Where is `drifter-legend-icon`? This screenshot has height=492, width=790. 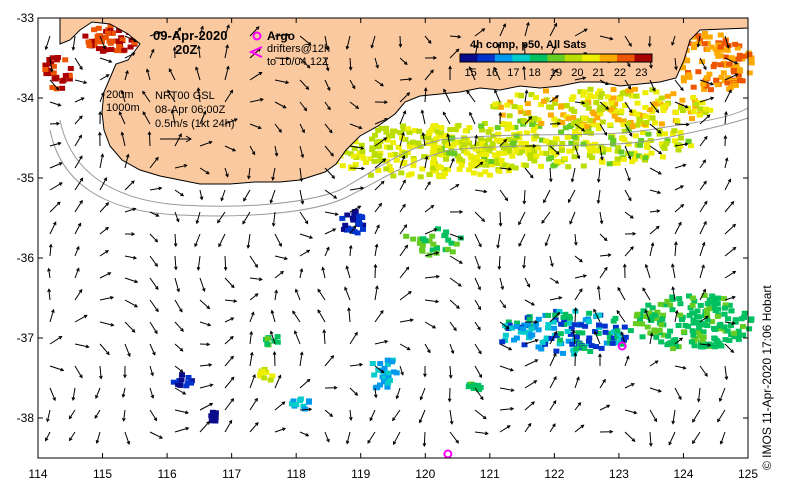 drifter-legend-icon is located at coordinates (255, 52).